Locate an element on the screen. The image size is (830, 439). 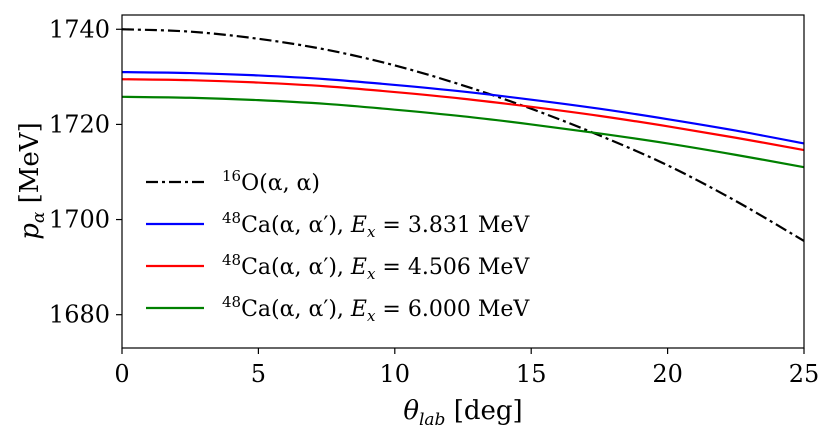
x-tick-label-0: 0 is located at coordinates (121, 374).